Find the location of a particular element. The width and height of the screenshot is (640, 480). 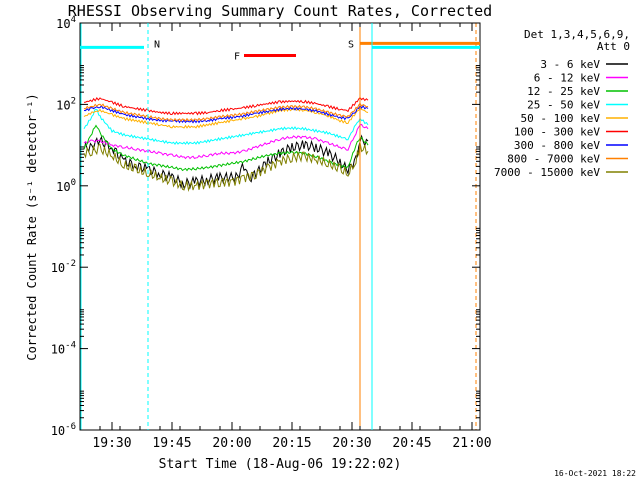

y-tick-label: 10⁰ is located at coordinates (66, 186).